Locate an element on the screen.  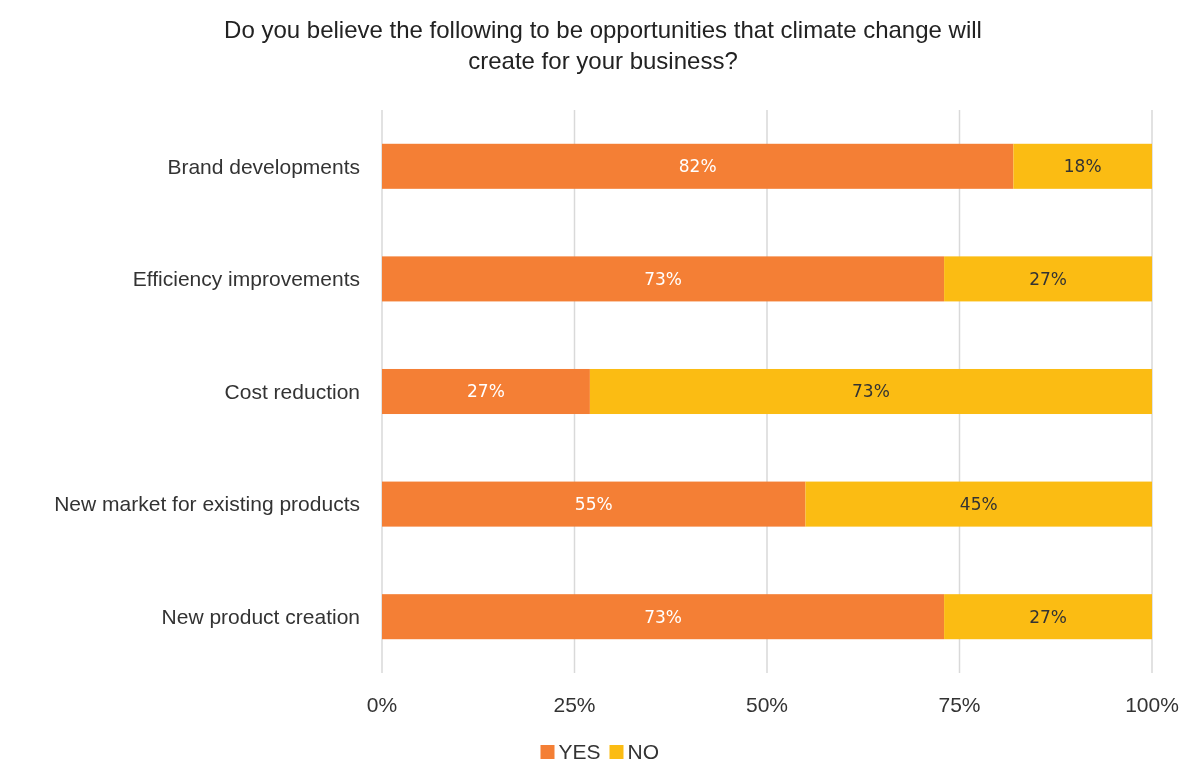
y-tick-label: New market for existing products is located at coordinates (207, 504).